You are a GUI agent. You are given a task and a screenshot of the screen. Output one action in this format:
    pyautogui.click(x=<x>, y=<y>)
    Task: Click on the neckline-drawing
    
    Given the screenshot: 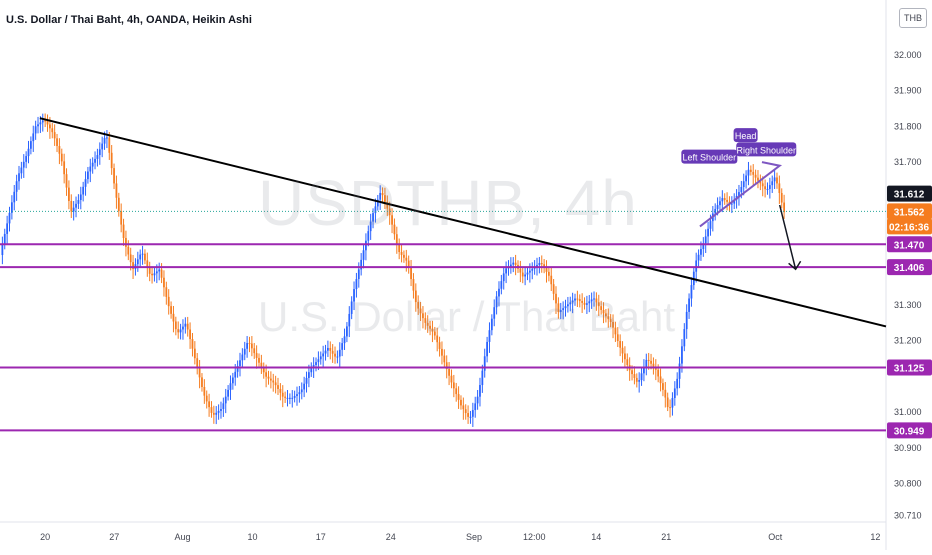 What is the action you would take?
    pyautogui.click(x=741, y=194)
    